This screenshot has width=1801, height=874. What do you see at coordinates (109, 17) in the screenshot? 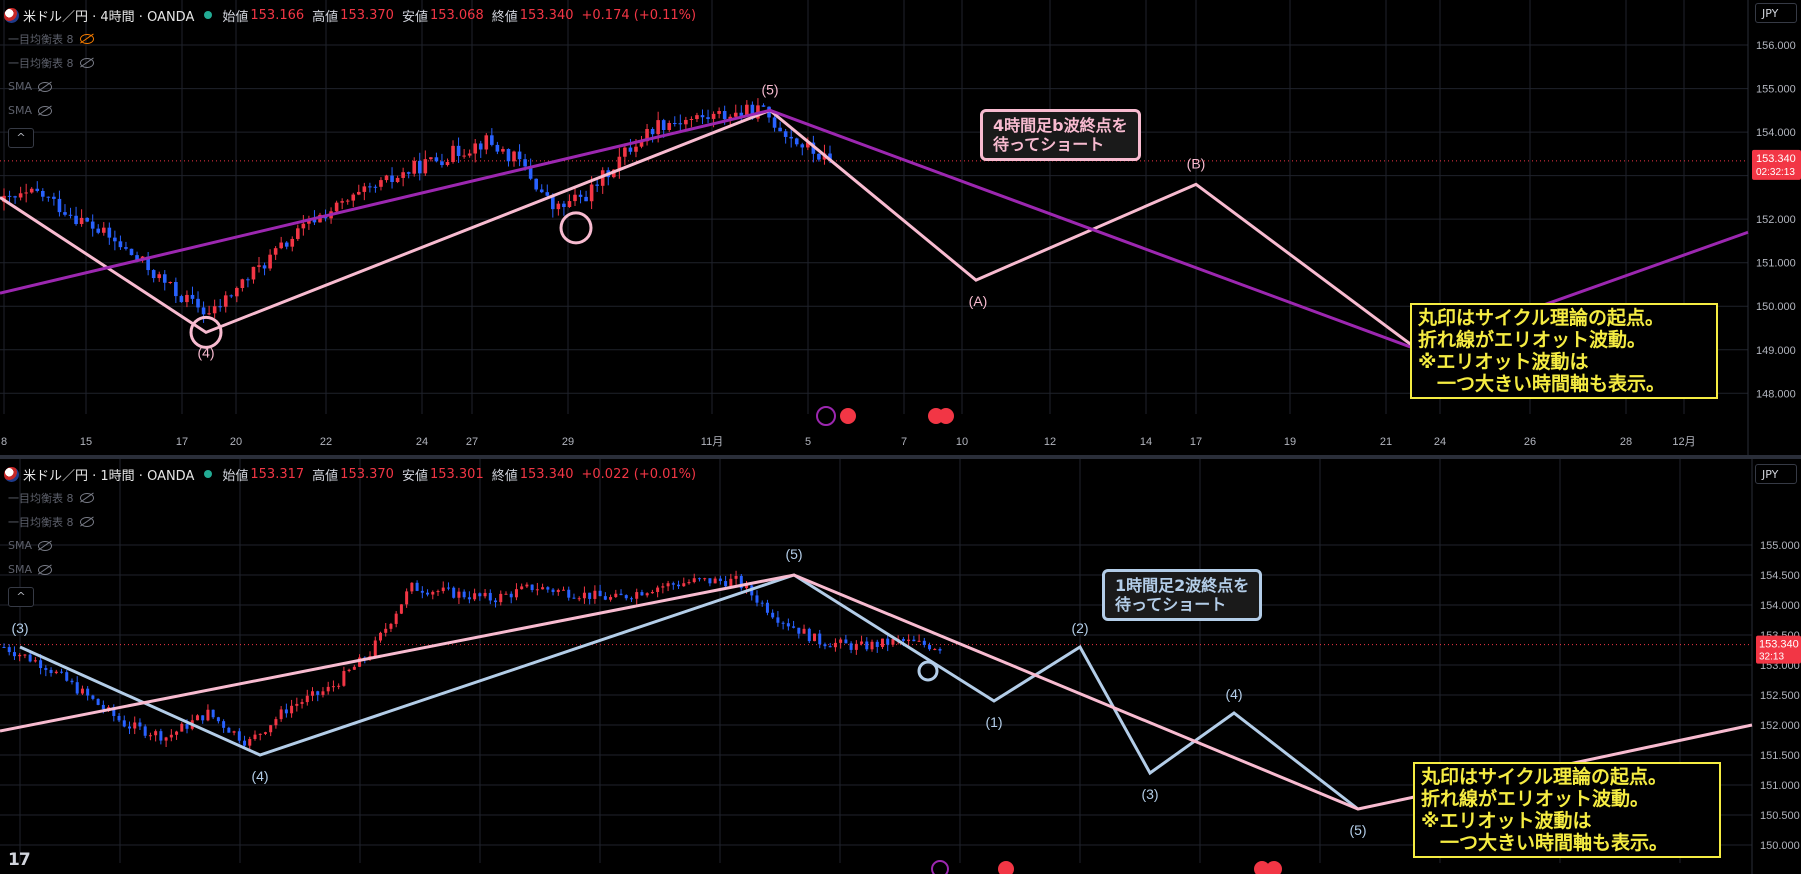
I see `symbol-title: 米ドル／円 · 4時間 · OANDA` at bounding box center [109, 17].